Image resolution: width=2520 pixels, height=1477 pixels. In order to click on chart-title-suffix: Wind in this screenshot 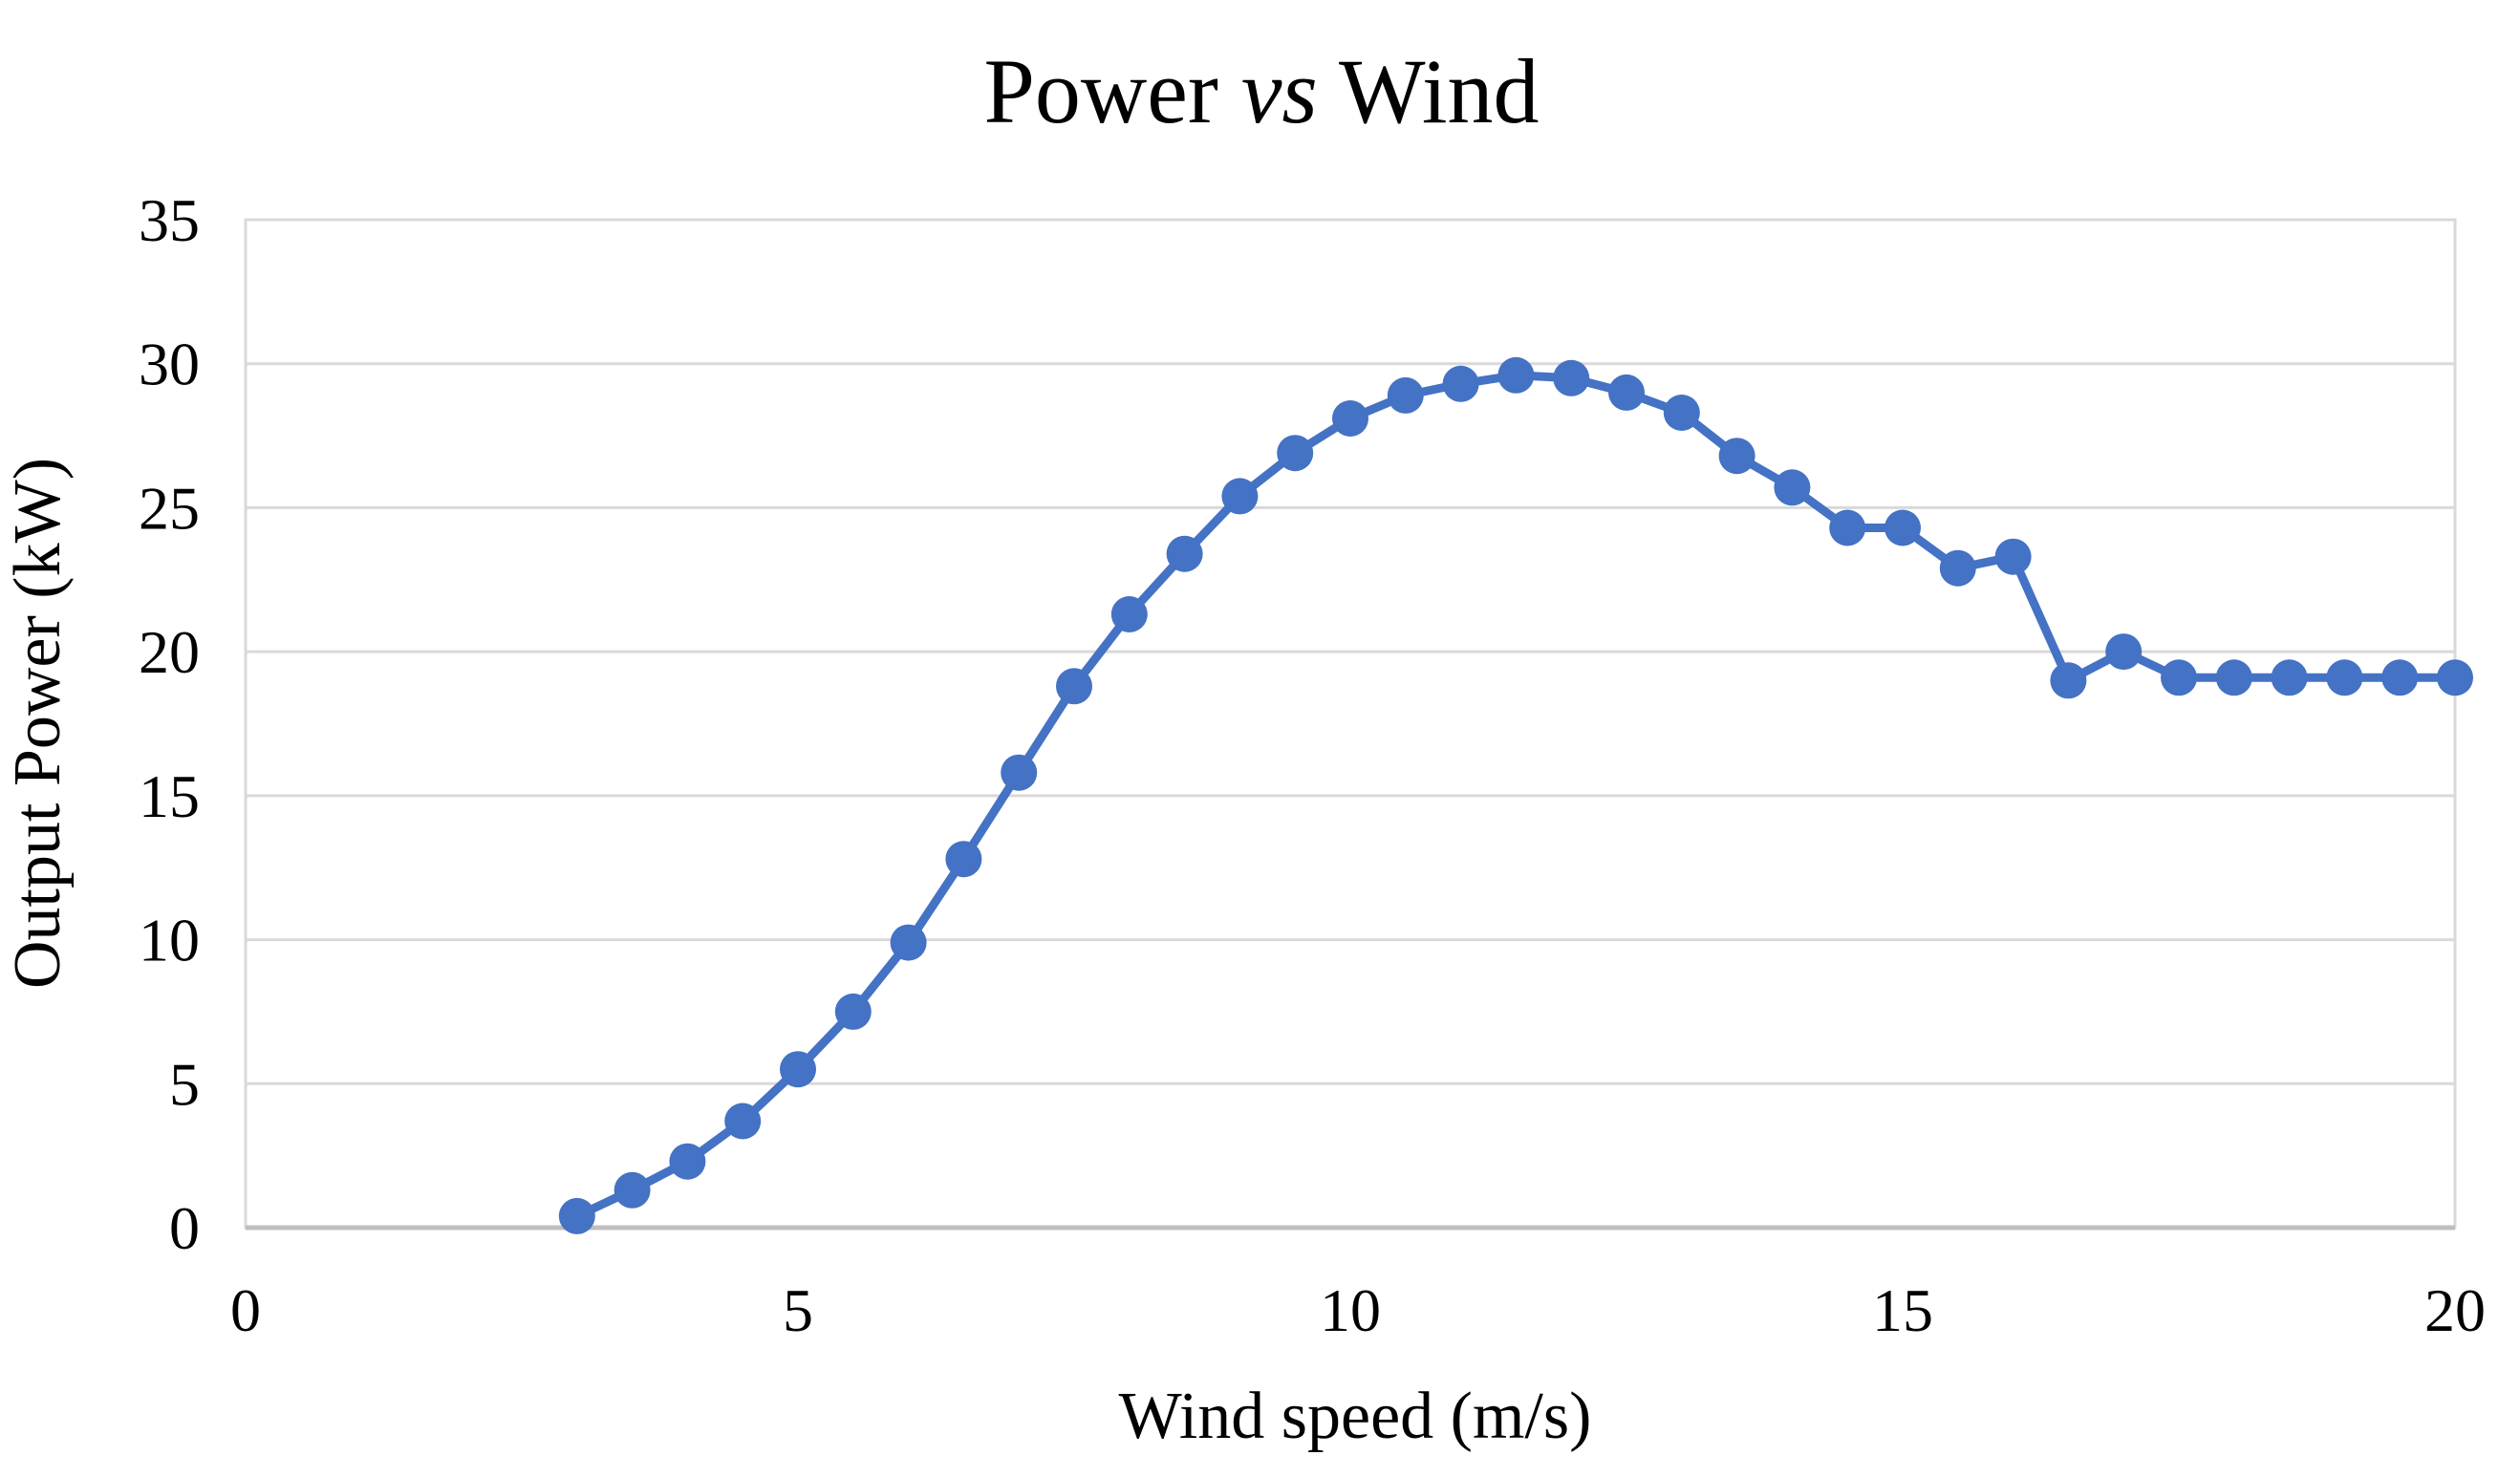, I will do `click(1429, 91)`.